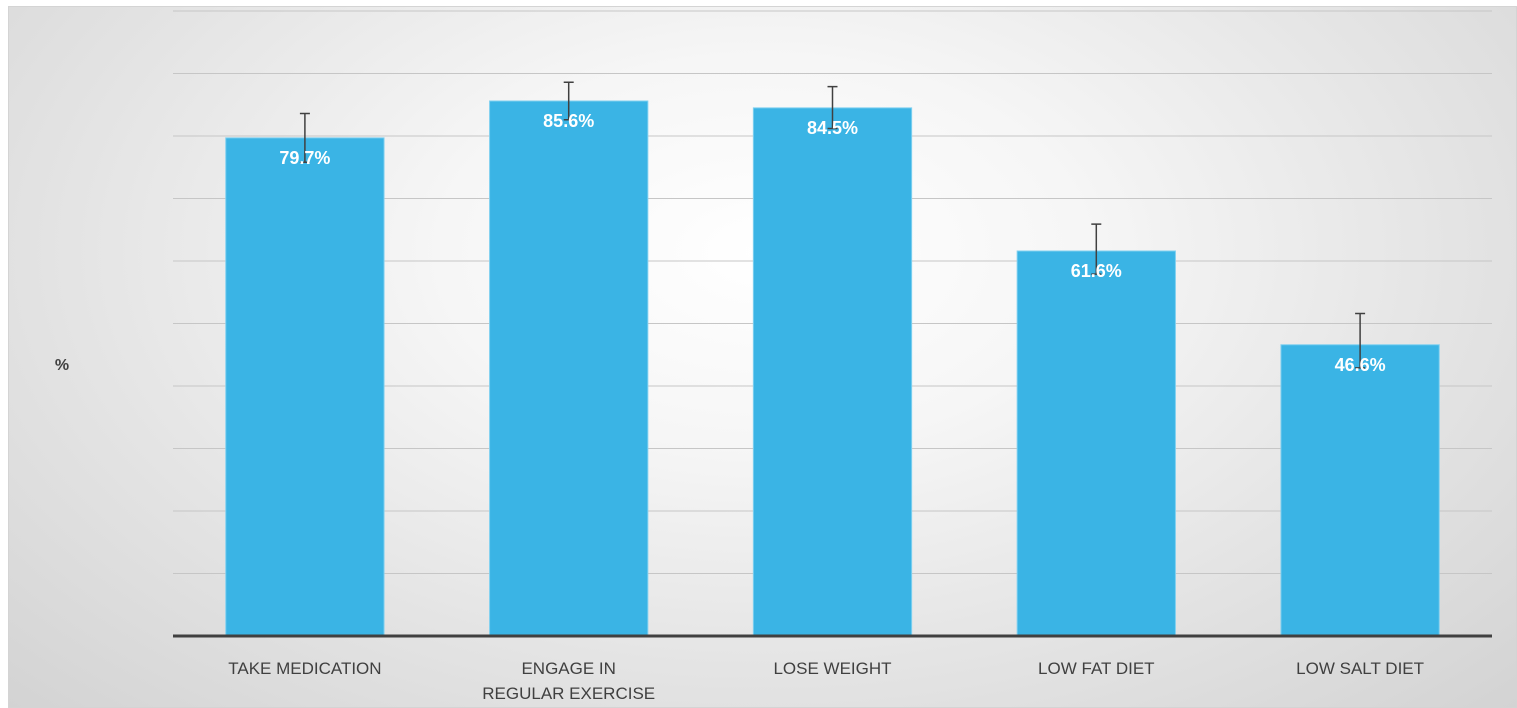 The image size is (1517, 708). Describe the element at coordinates (1096, 668) in the screenshot. I see `x-tick-label: LOW FAT DIET` at that location.